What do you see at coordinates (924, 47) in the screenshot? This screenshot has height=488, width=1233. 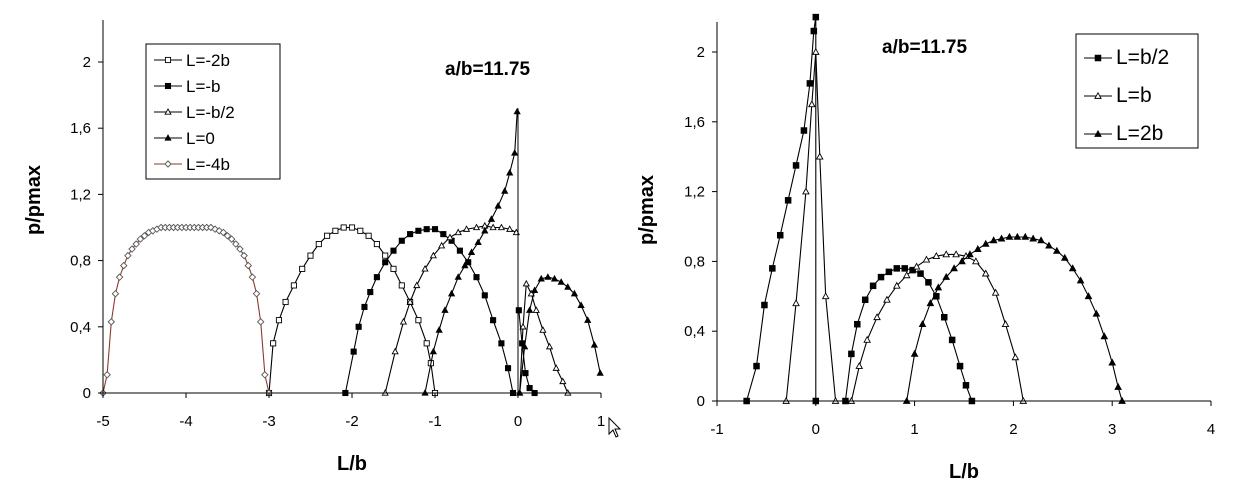 I see `right-annotation: a/b=11.75` at bounding box center [924, 47].